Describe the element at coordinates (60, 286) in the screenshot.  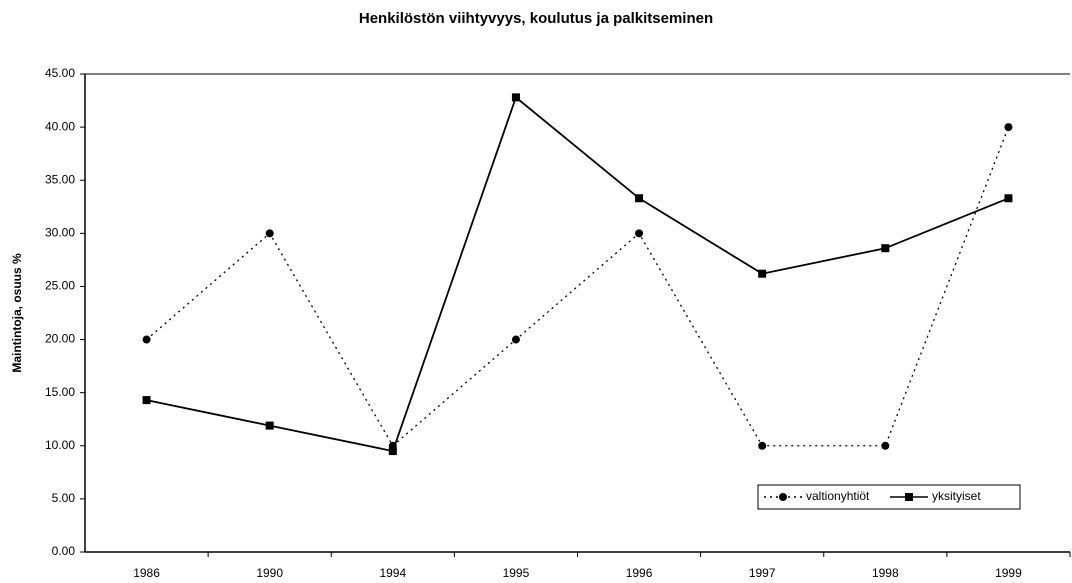
I see `y-tick-label: 25.00` at that location.